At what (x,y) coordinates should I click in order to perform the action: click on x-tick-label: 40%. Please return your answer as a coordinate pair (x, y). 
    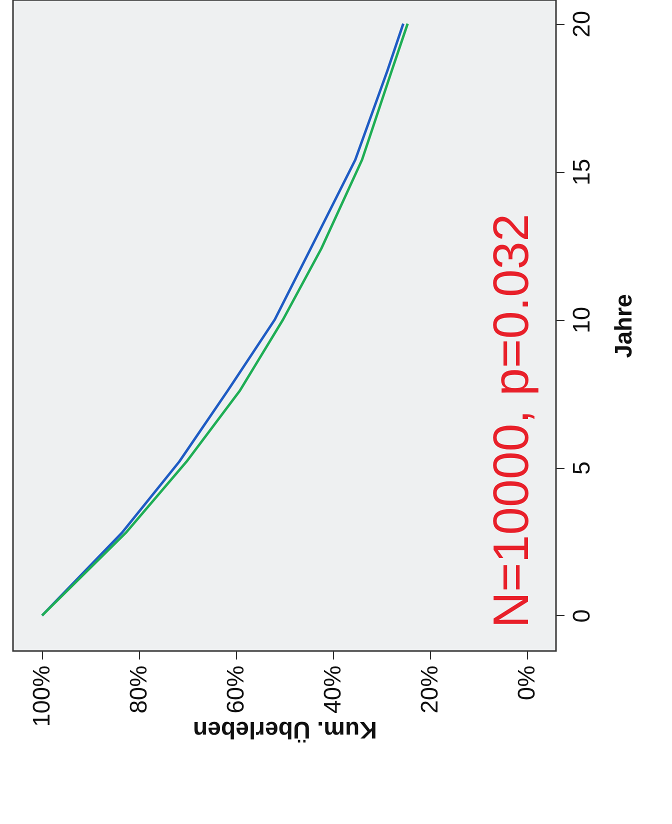
    Looking at the image, I should click on (332, 690).